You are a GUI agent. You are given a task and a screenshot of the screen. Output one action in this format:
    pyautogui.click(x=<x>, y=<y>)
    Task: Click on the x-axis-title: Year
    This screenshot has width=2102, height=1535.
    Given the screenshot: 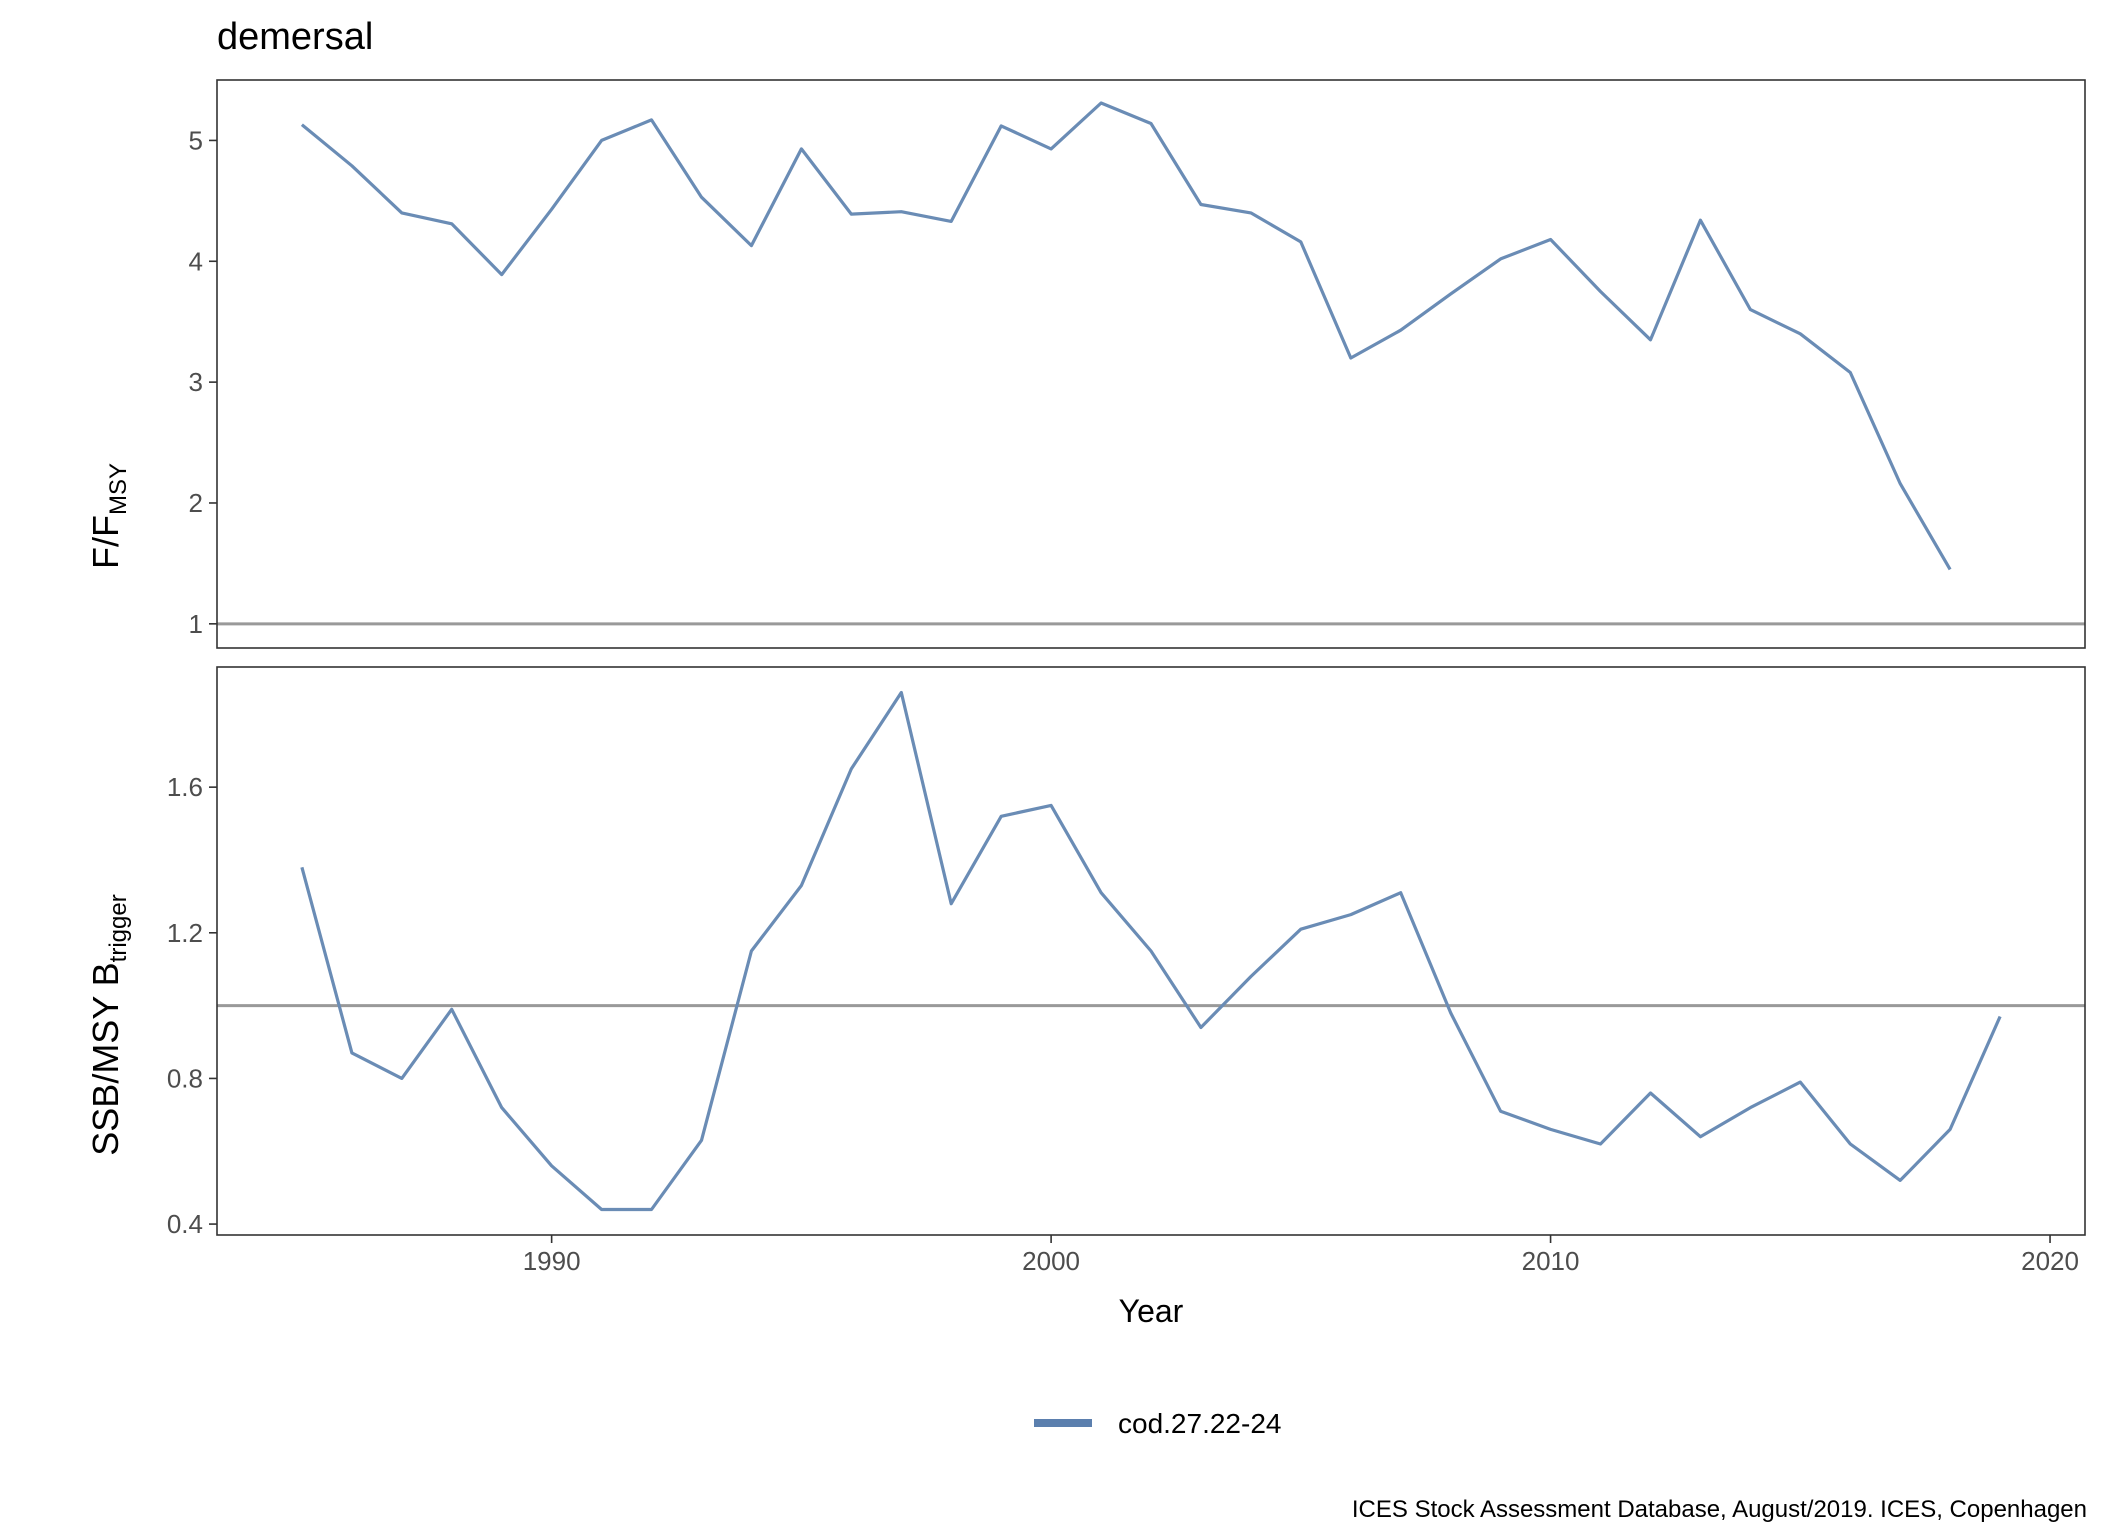 What is the action you would take?
    pyautogui.click(x=1151, y=1311)
    